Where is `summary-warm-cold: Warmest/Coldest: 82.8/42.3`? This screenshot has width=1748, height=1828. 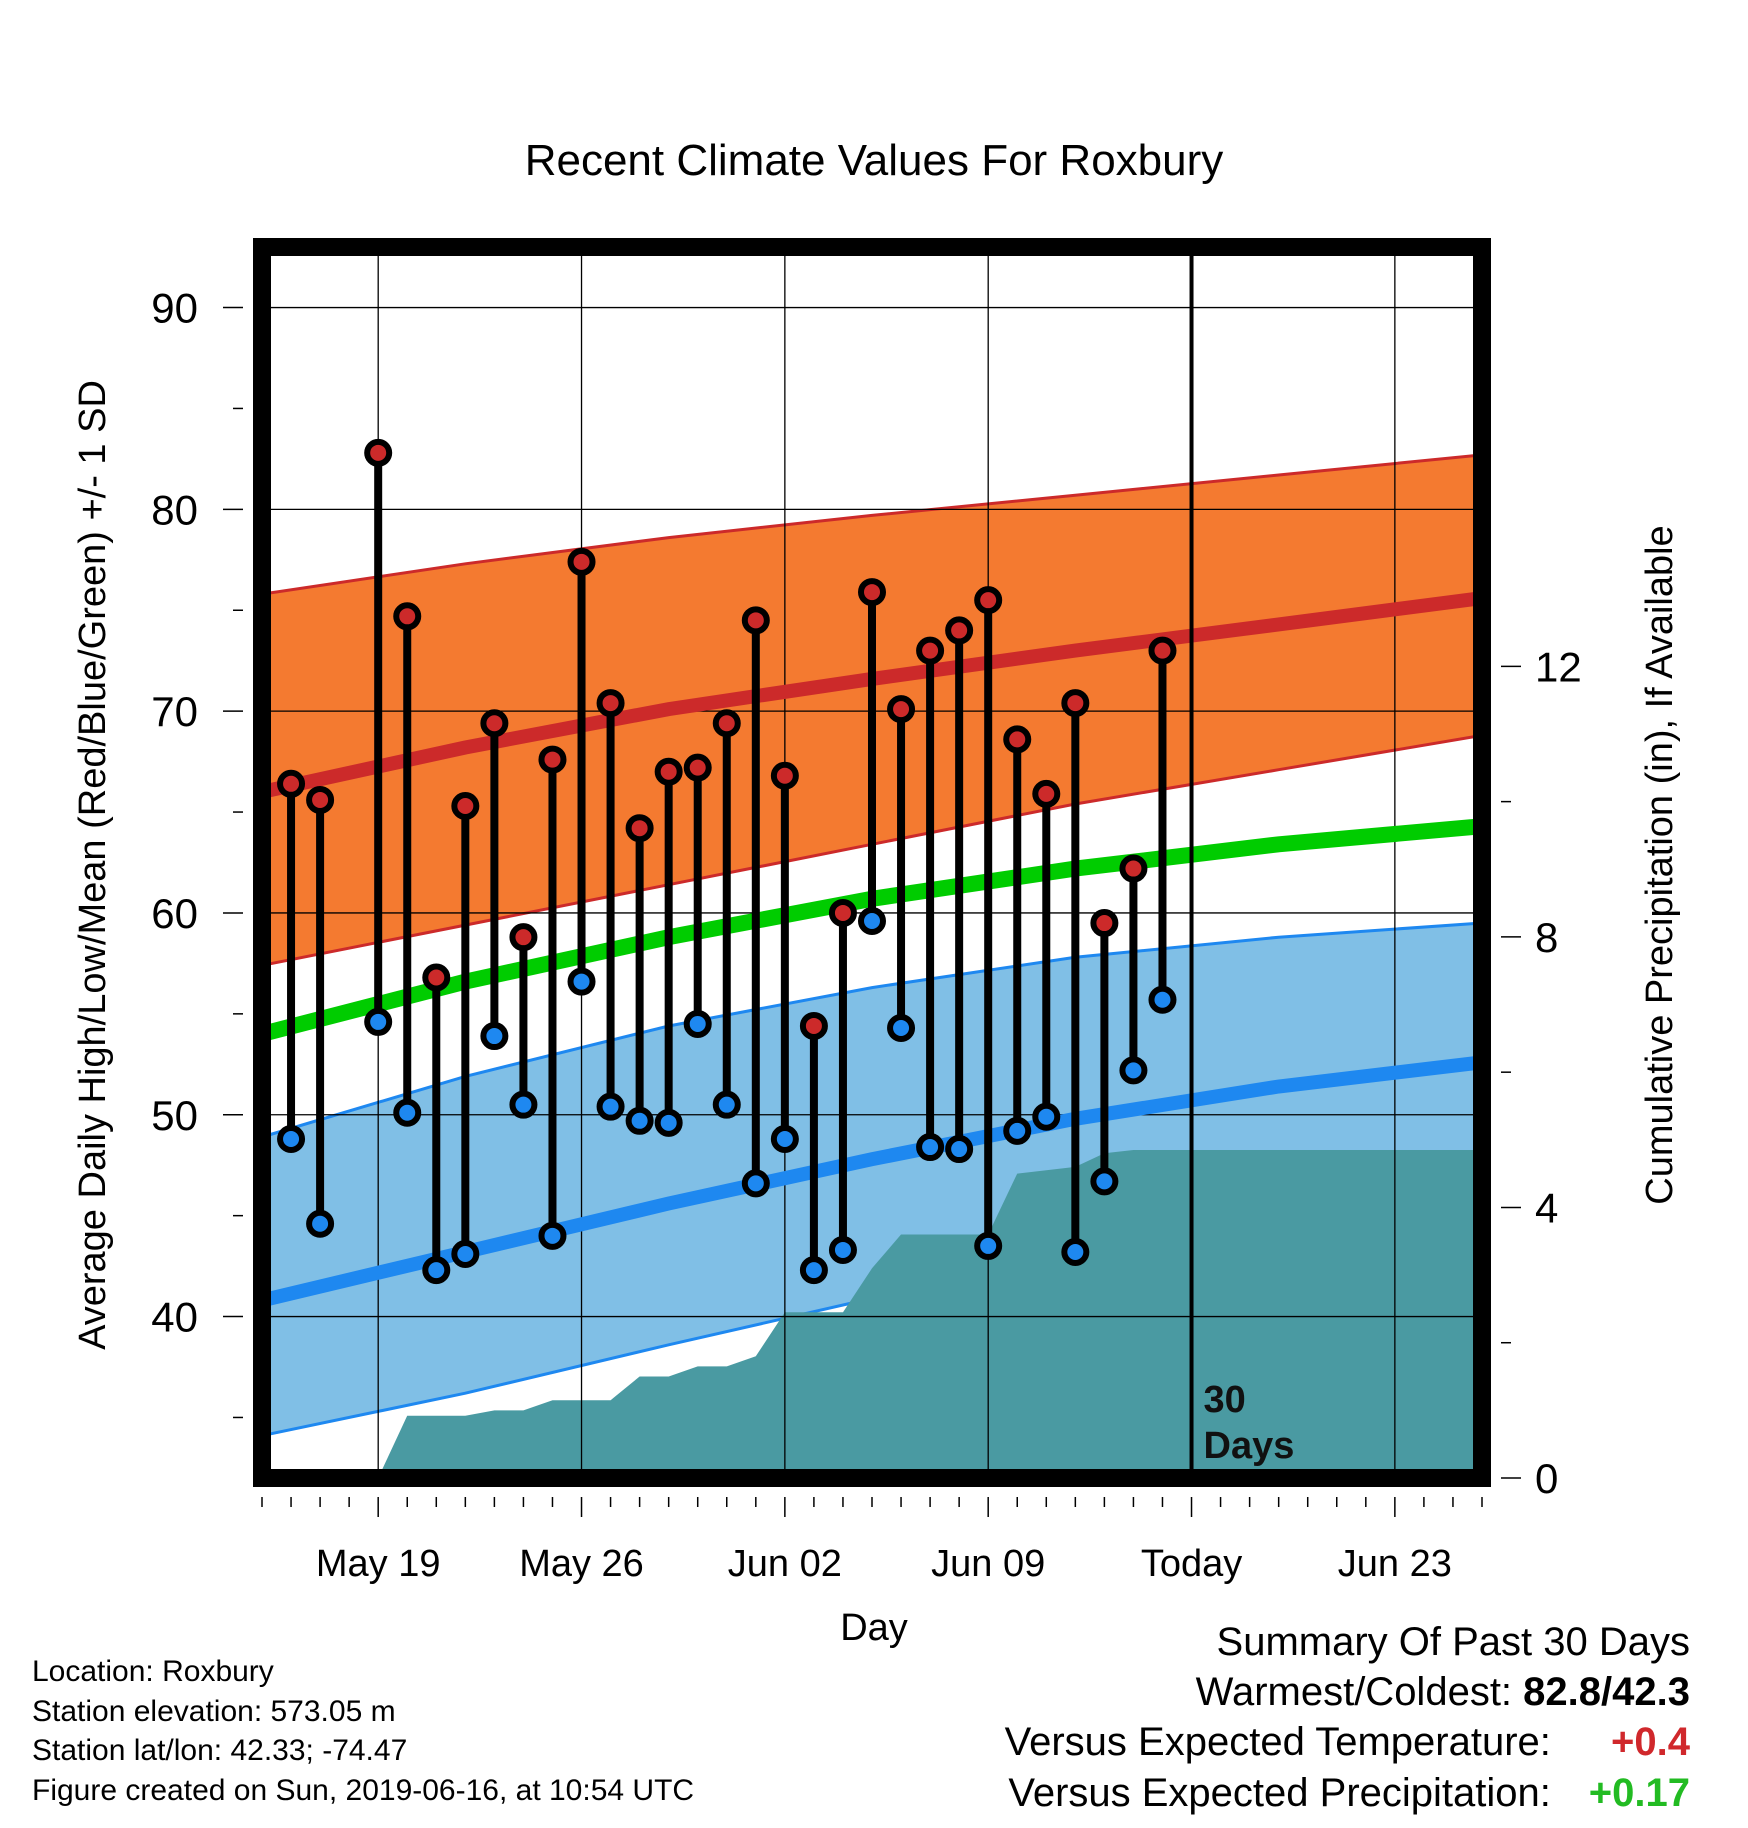
summary-warm-cold: Warmest/Coldest: 82.8/42.3 is located at coordinates (1443, 1692).